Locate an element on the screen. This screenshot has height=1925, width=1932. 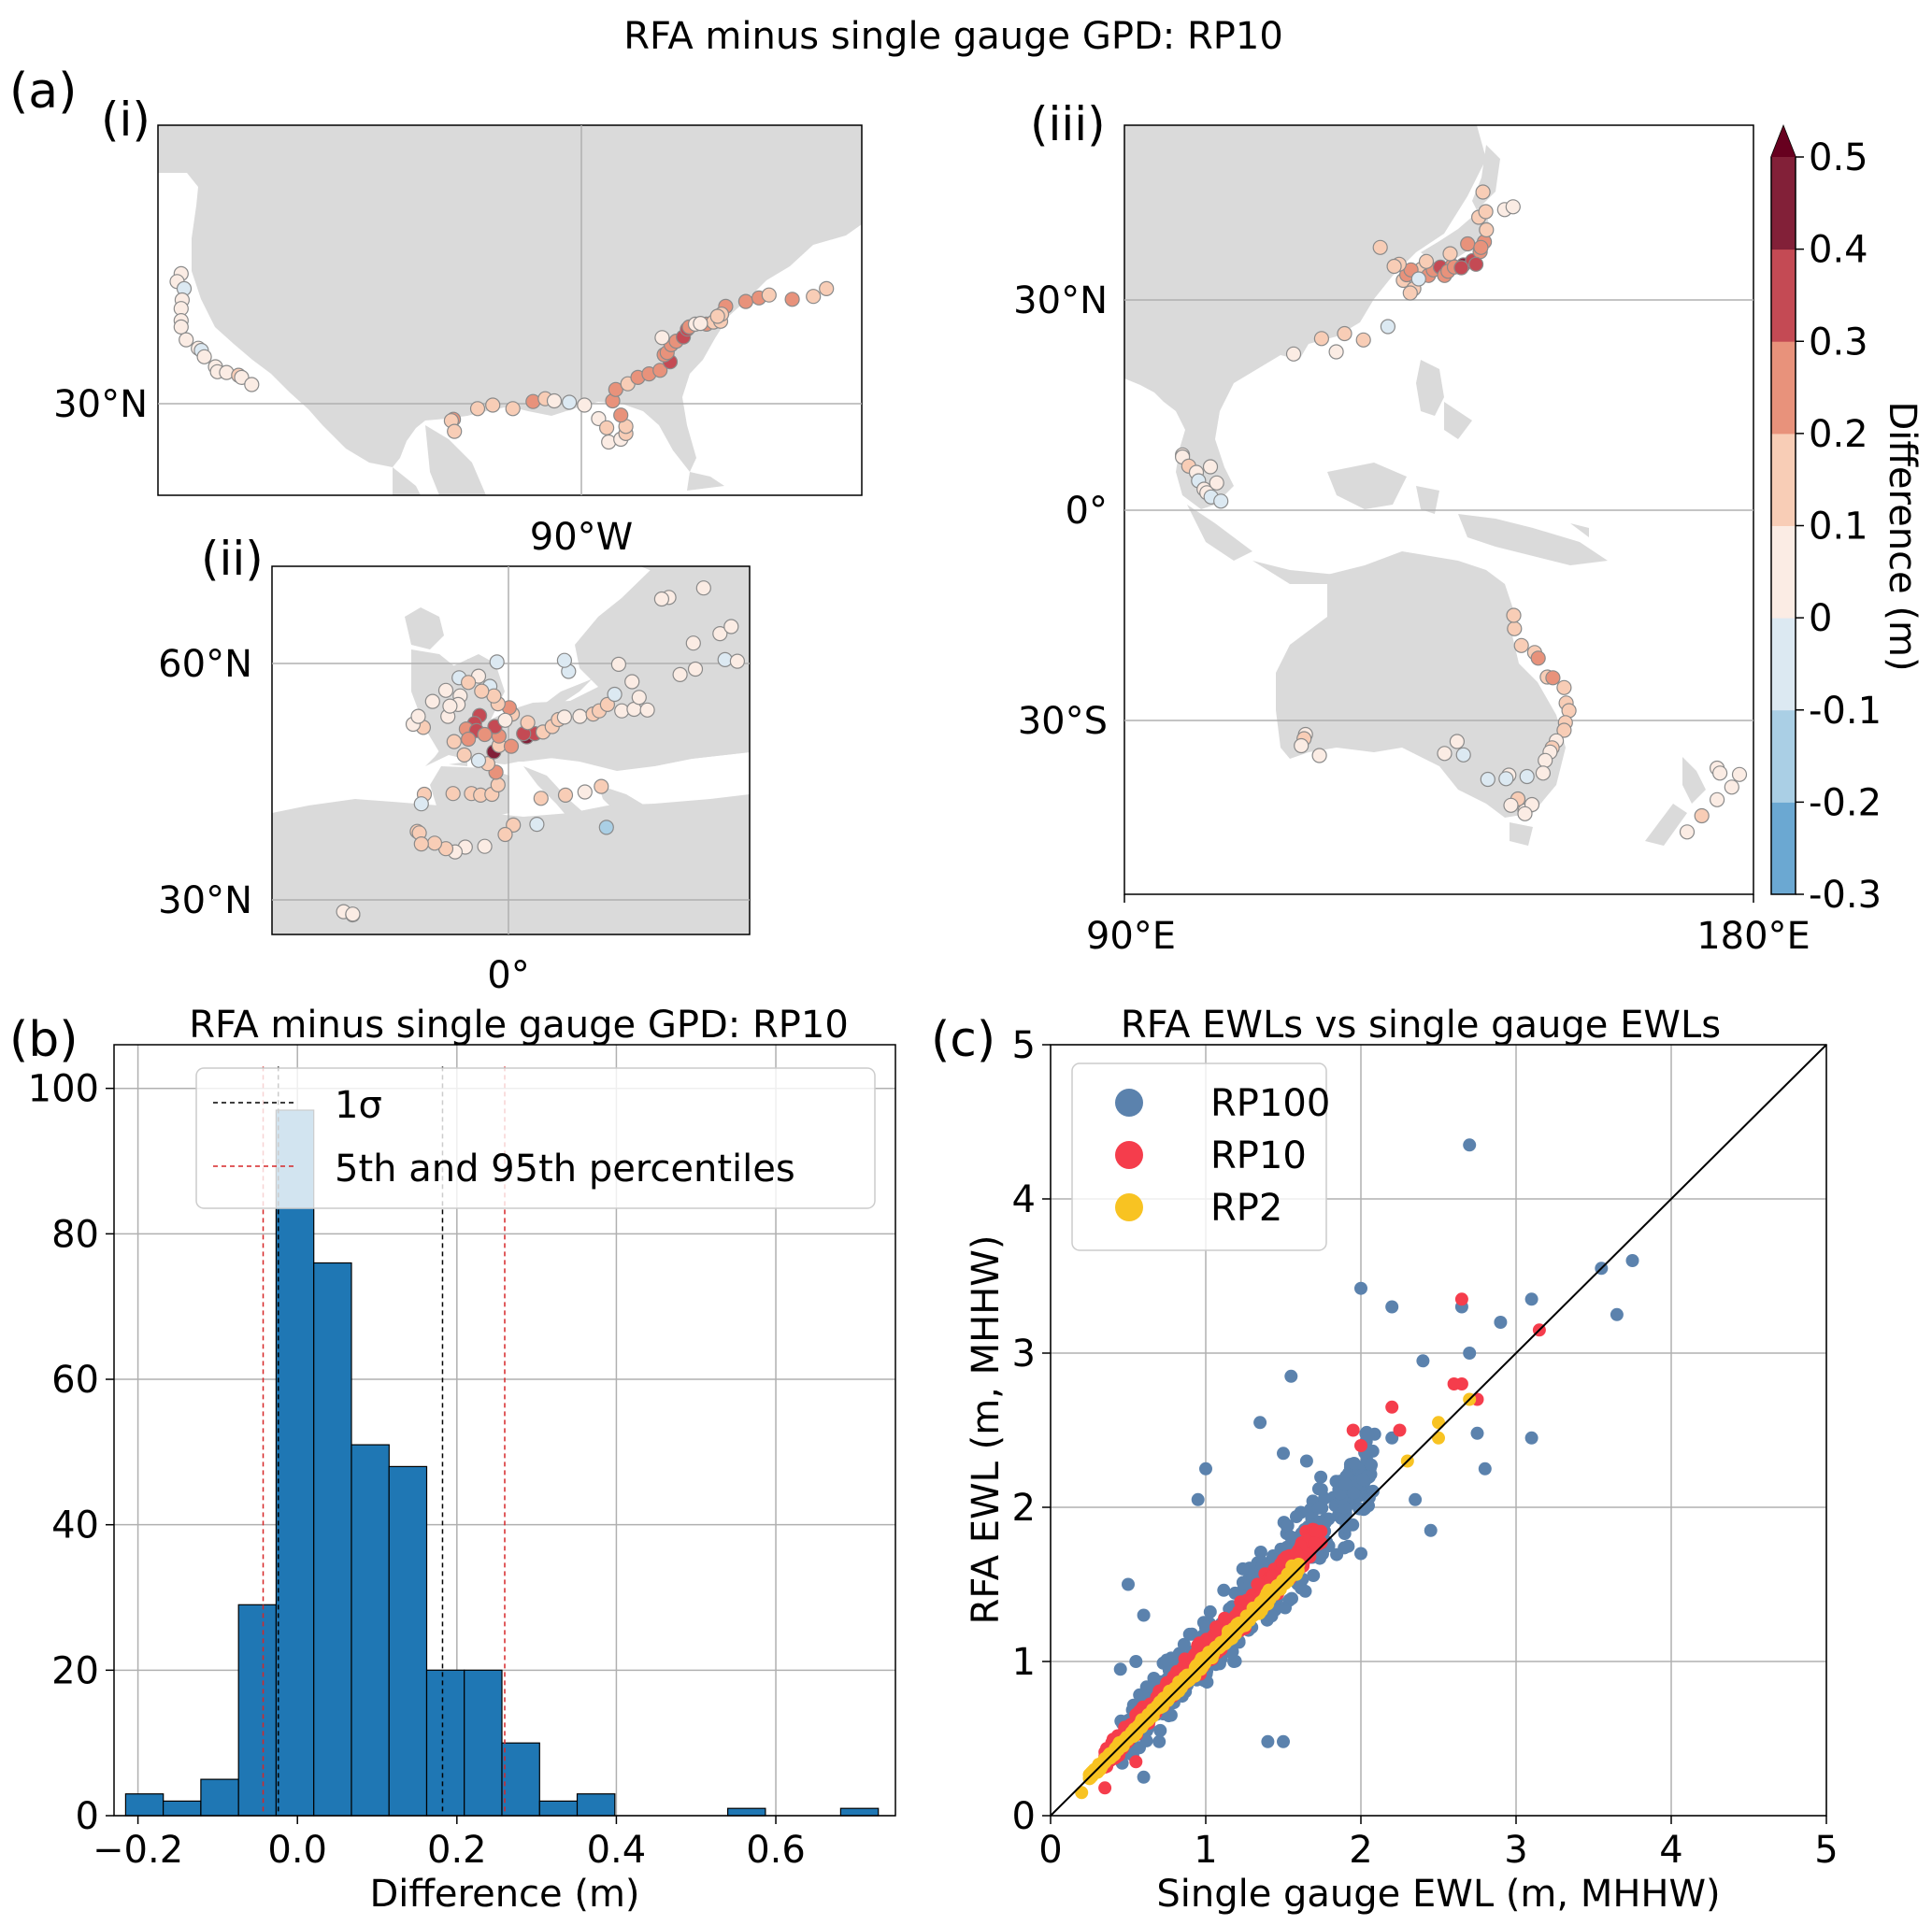
figure-title: RFA minus single gauge GPD: RP10 is located at coordinates (953, 36).